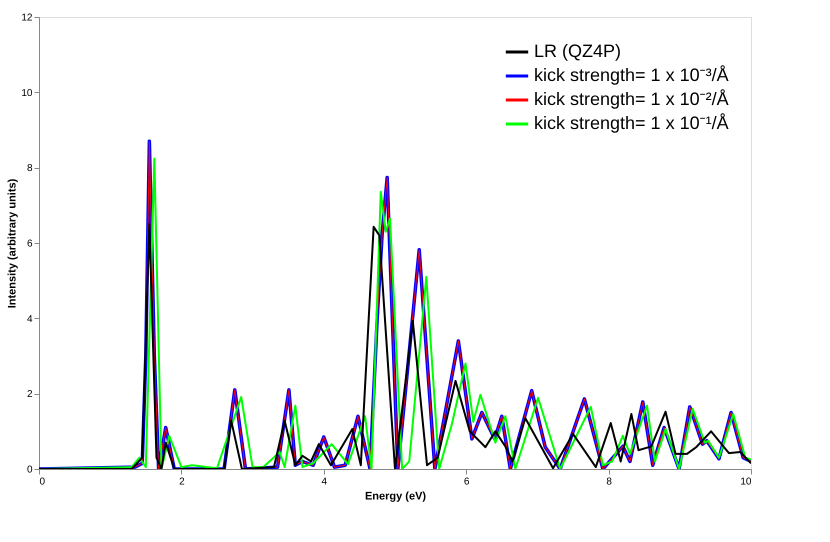  Describe the element at coordinates (325, 482) in the screenshot. I see `x-tick-label: 4` at that location.